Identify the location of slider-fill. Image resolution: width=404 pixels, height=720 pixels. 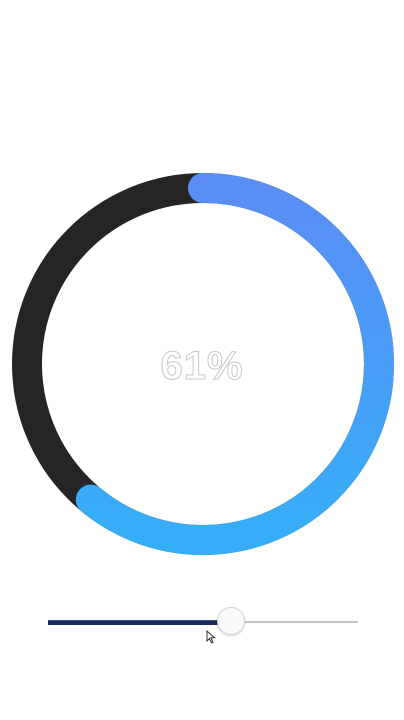
(139, 622).